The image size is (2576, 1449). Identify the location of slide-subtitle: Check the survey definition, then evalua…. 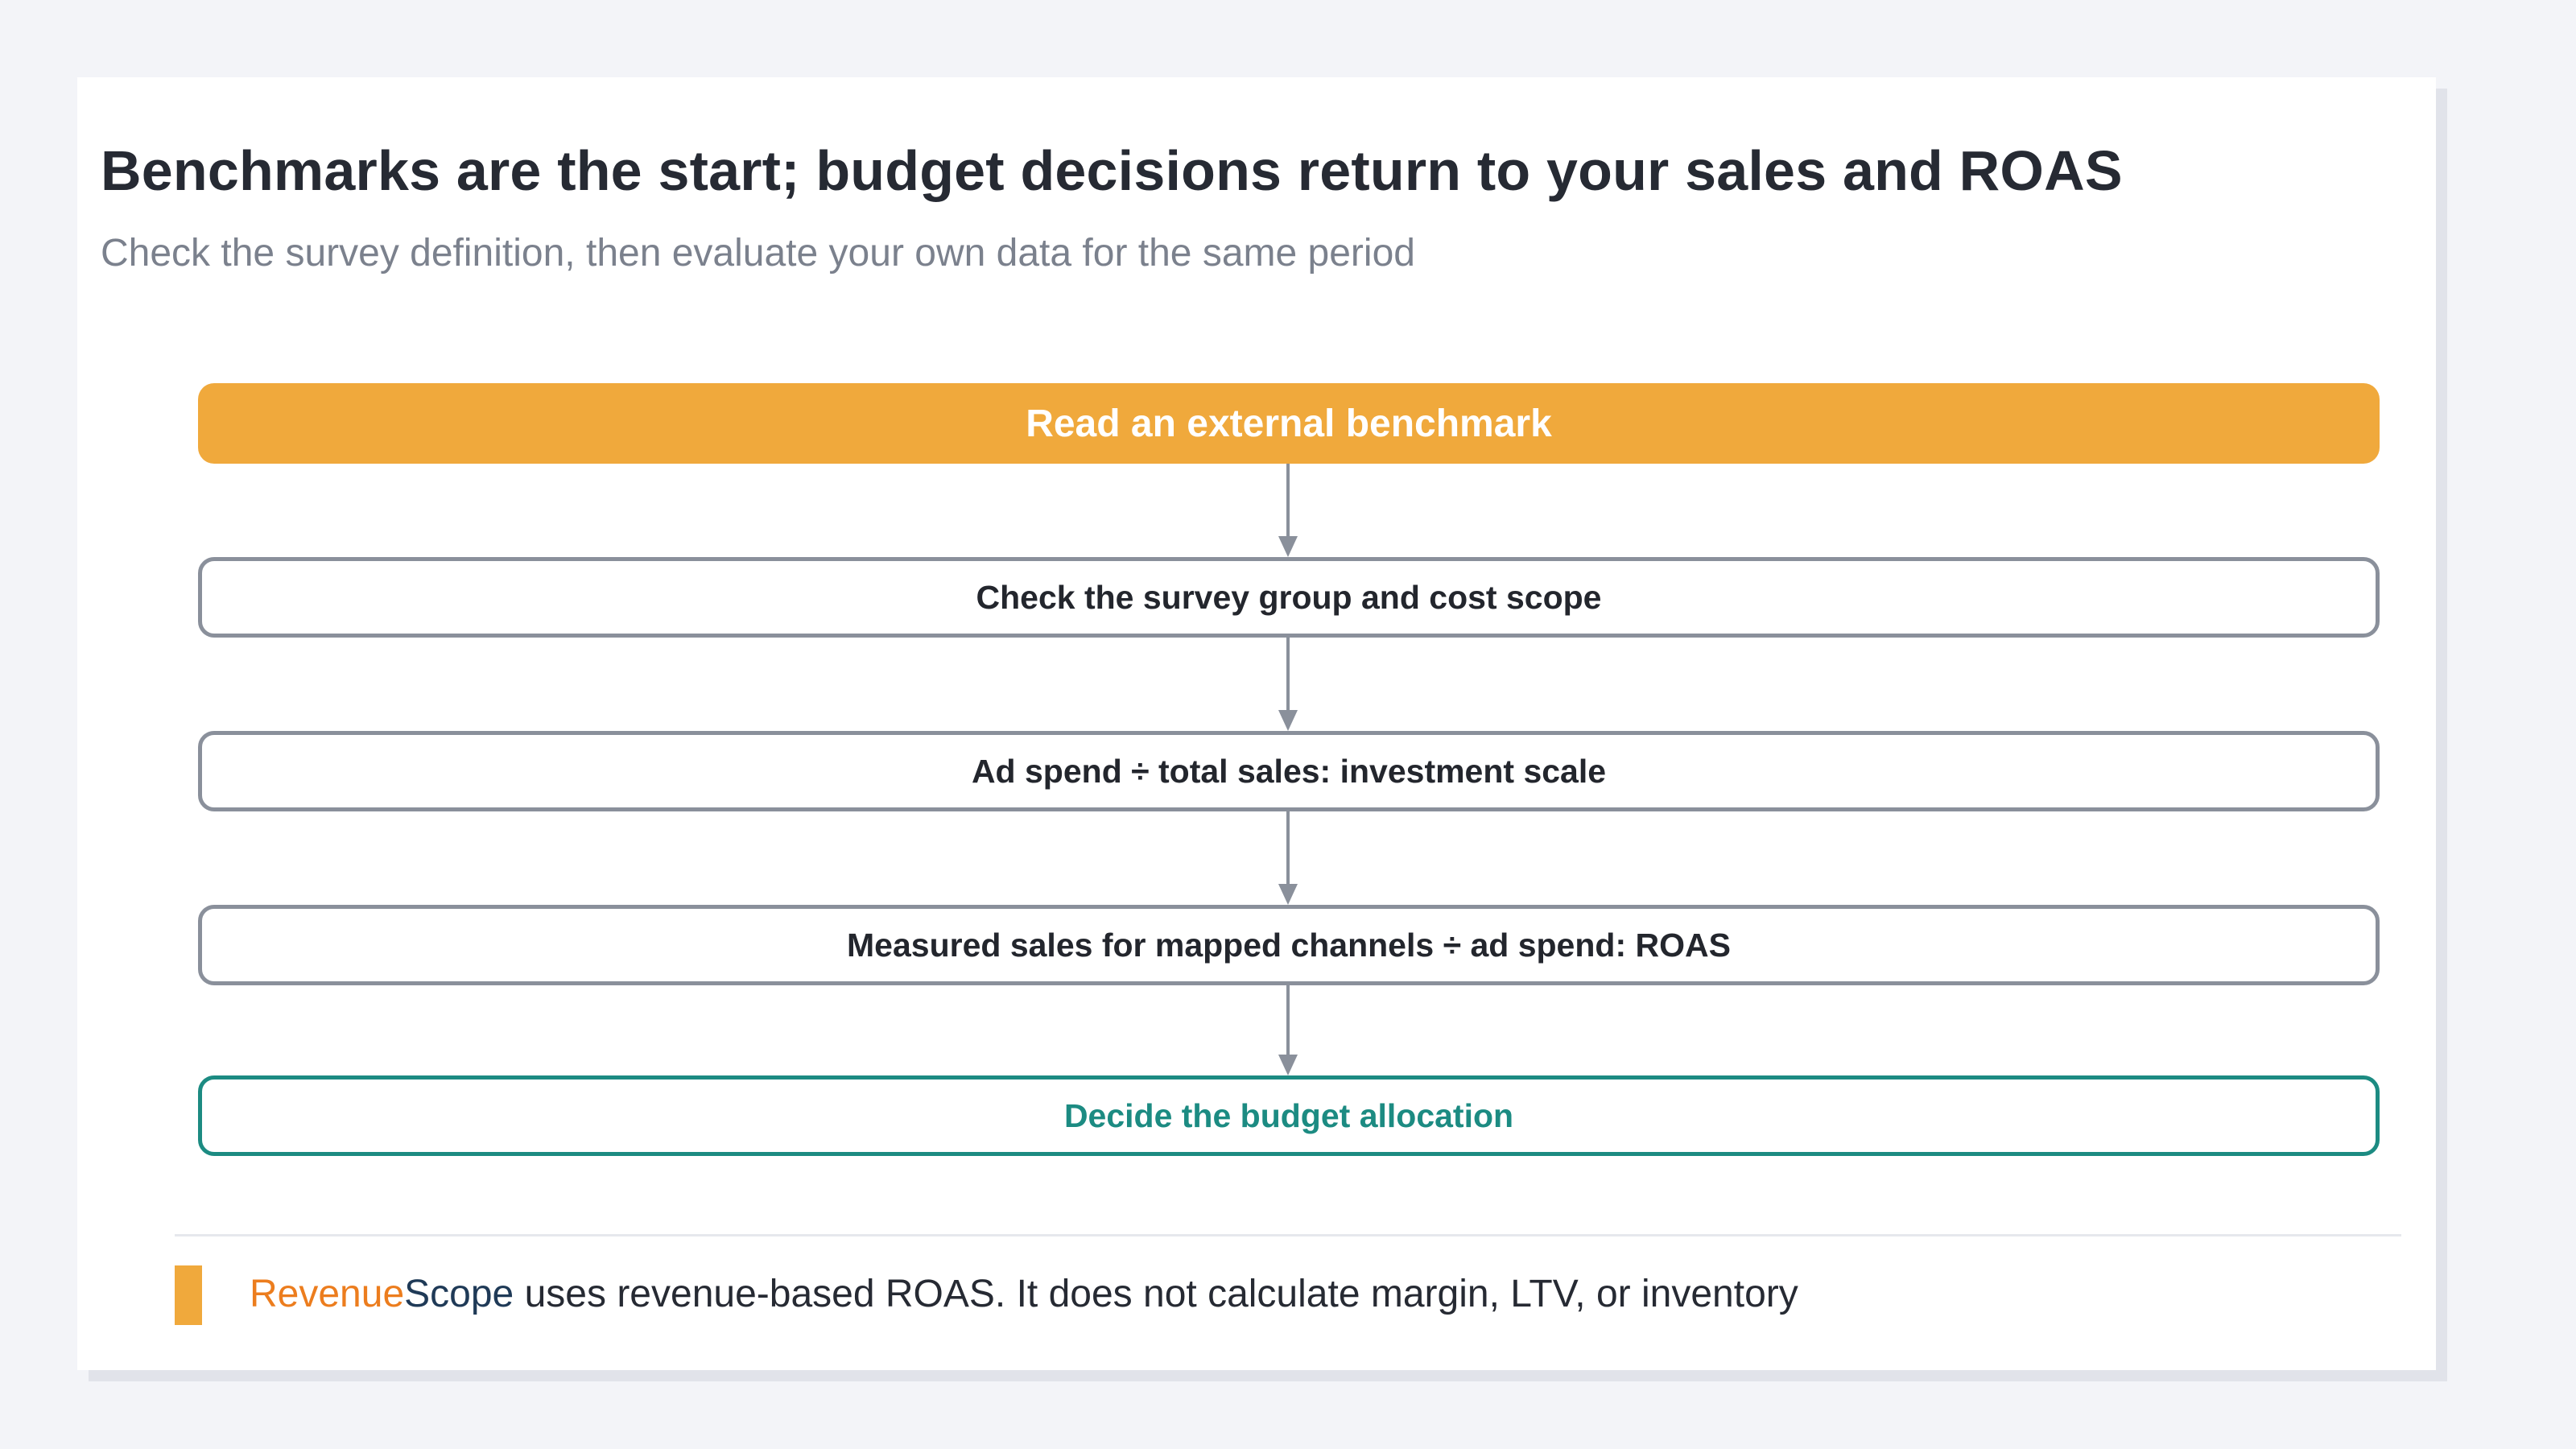
(758, 253).